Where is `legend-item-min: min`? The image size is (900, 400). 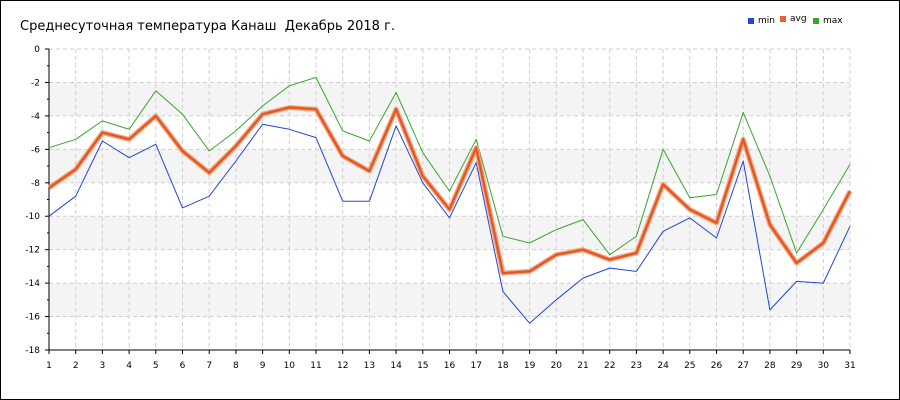
legend-item-min: min is located at coordinates (761, 21).